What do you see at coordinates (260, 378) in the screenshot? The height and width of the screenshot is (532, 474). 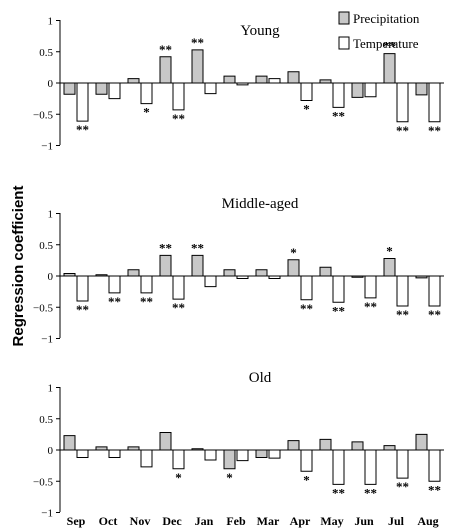 I see `panel-title: Old` at bounding box center [260, 378].